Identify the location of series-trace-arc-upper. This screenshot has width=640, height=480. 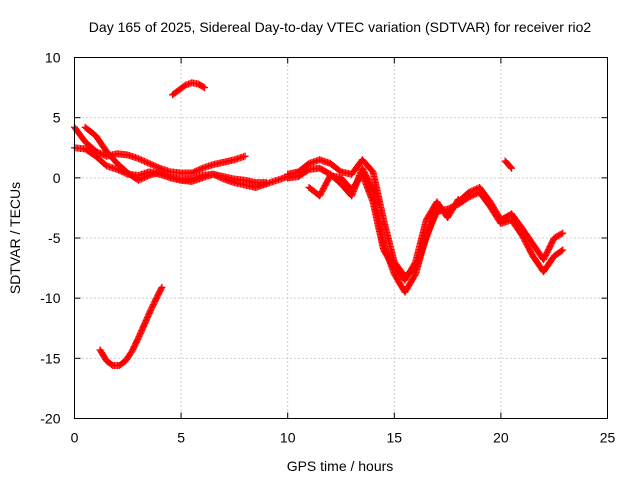
(189, 89).